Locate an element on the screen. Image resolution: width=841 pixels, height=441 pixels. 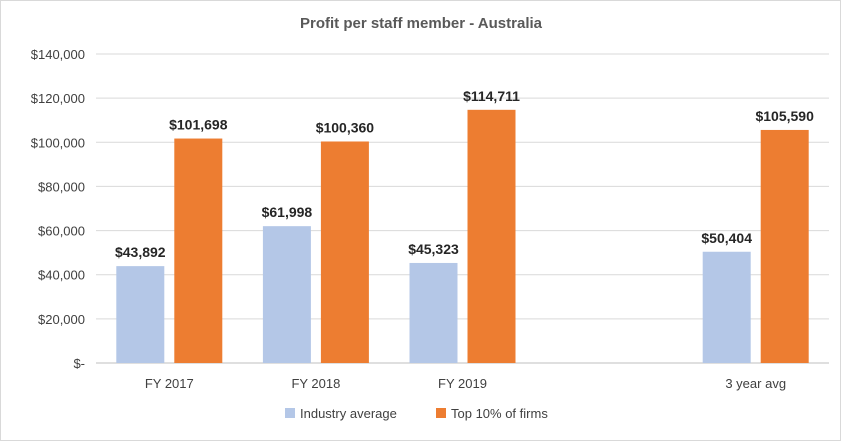
data-label: $50,404 is located at coordinates (726, 238).